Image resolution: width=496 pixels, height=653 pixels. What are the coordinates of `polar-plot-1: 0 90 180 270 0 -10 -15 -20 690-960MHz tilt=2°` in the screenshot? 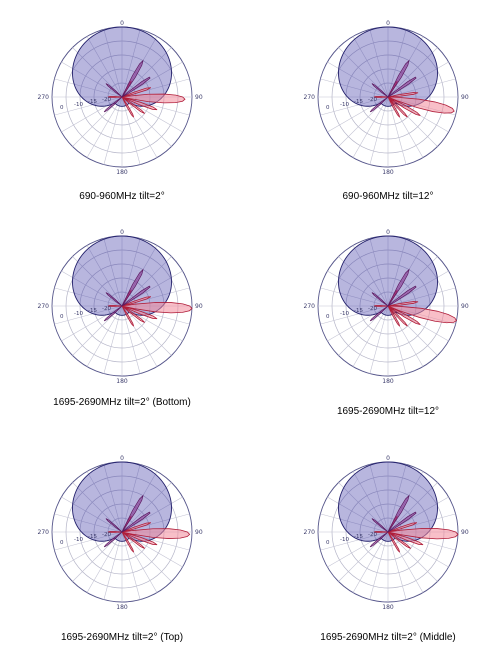 It's located at (120, 111).